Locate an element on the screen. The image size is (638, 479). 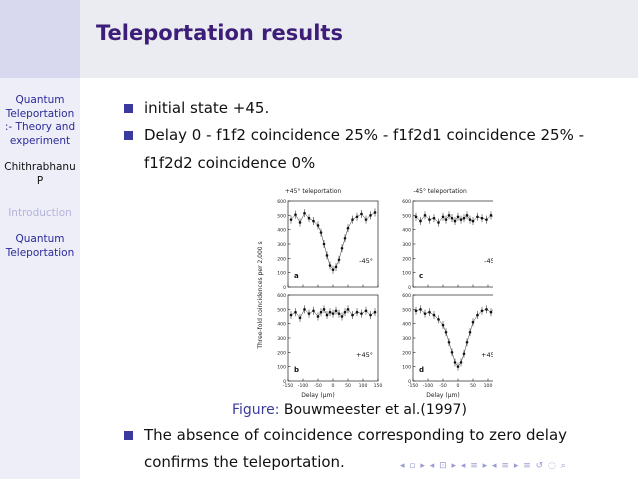
bullet-initial-state: initial state +45. is located at coordinates (207, 108).